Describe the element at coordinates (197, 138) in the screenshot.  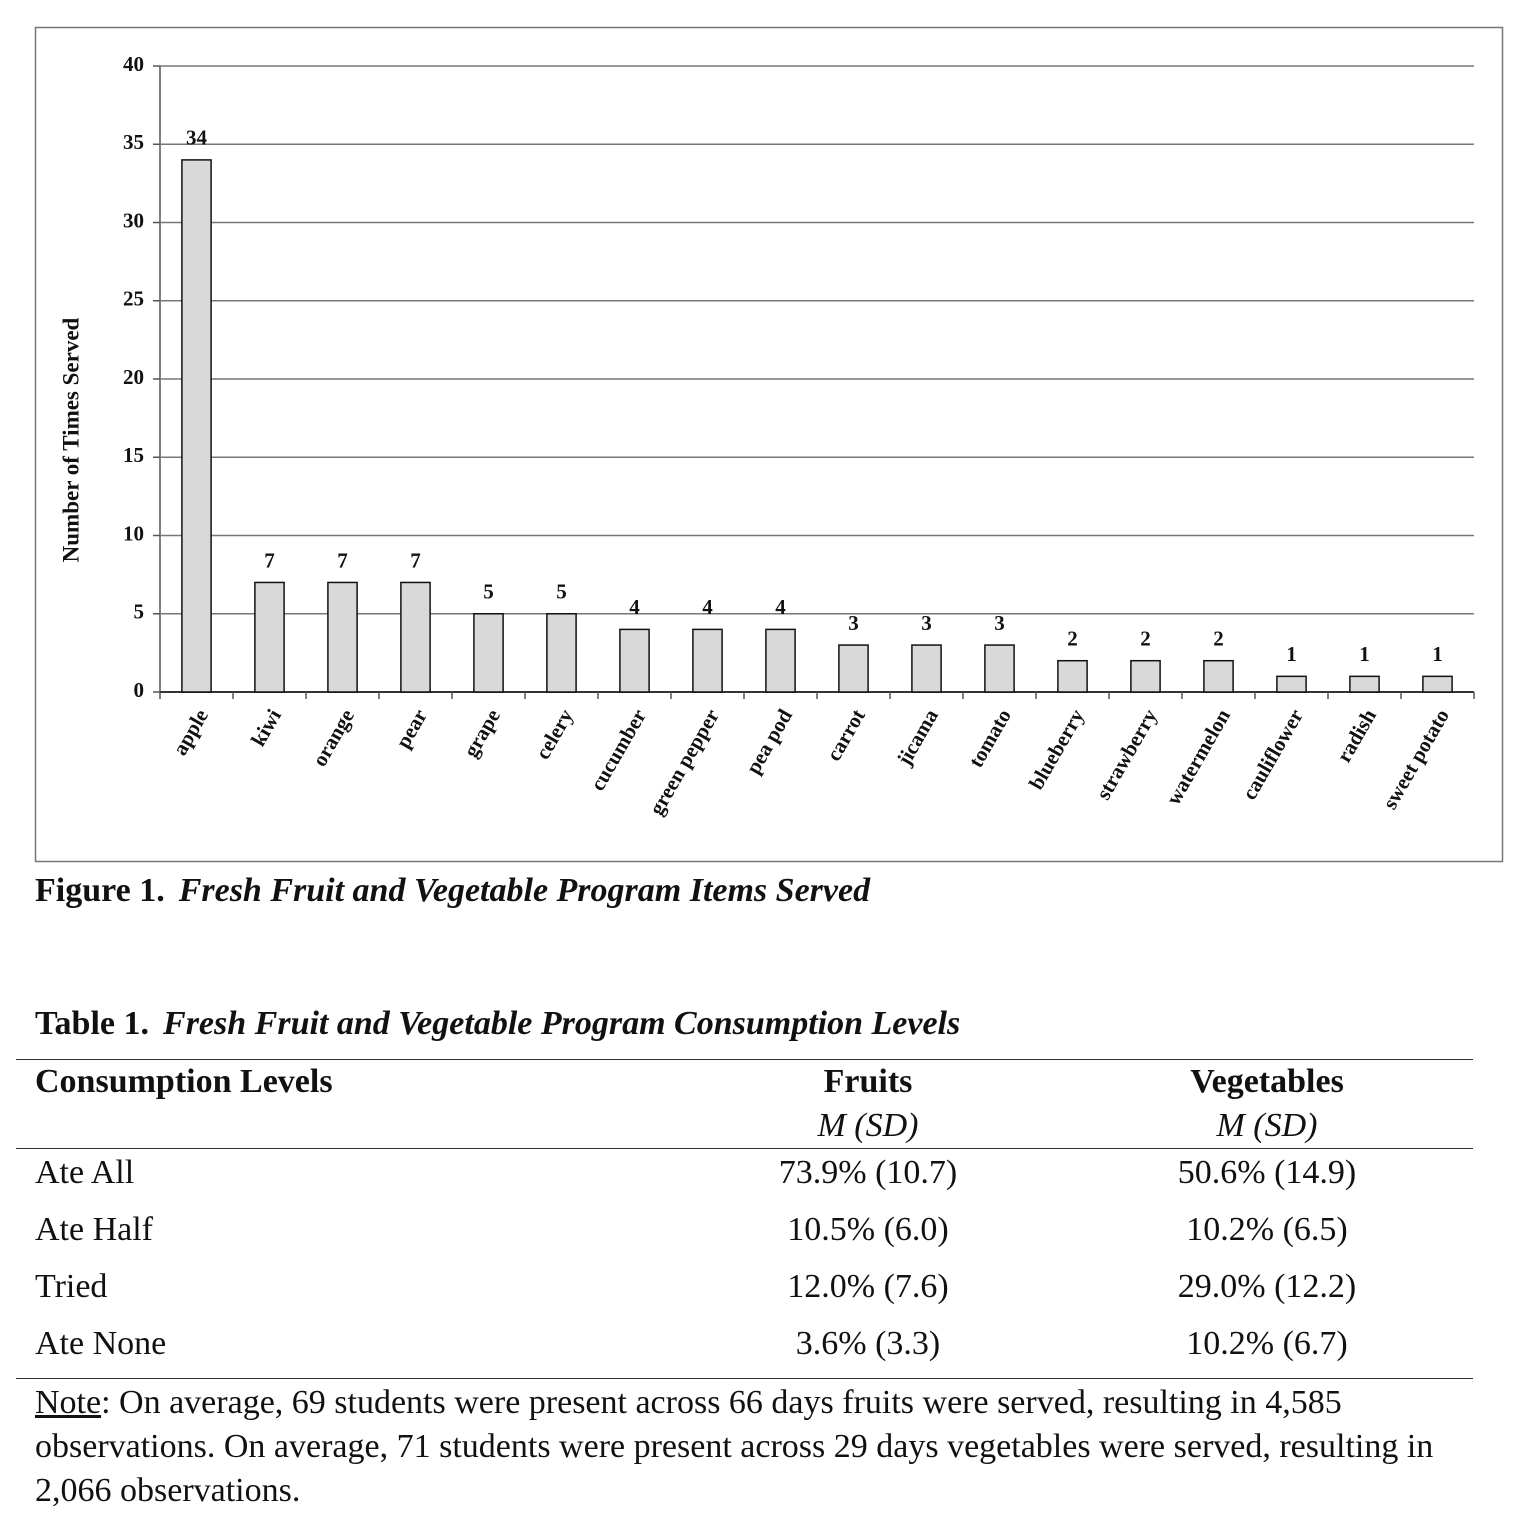
I see `data-label: 34` at that location.